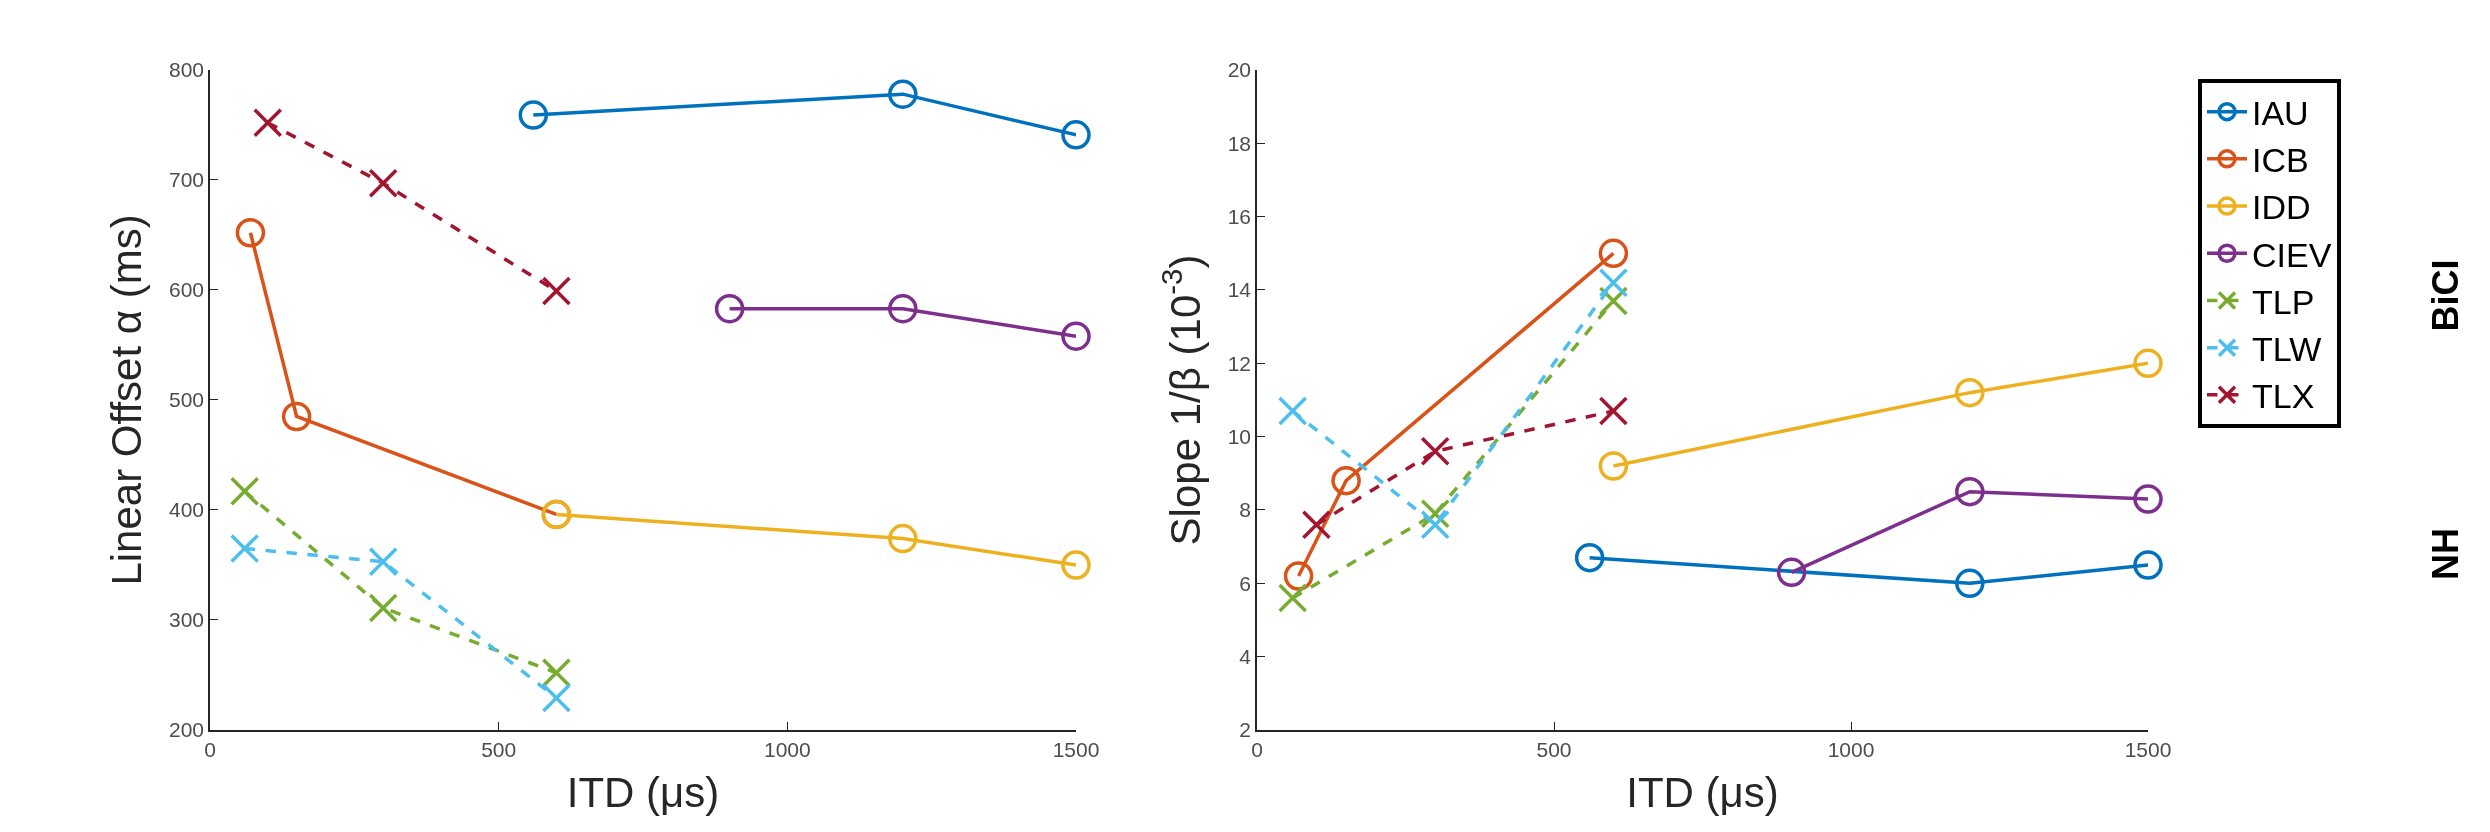  I want to click on text: BiCI, so click(2445, 295).